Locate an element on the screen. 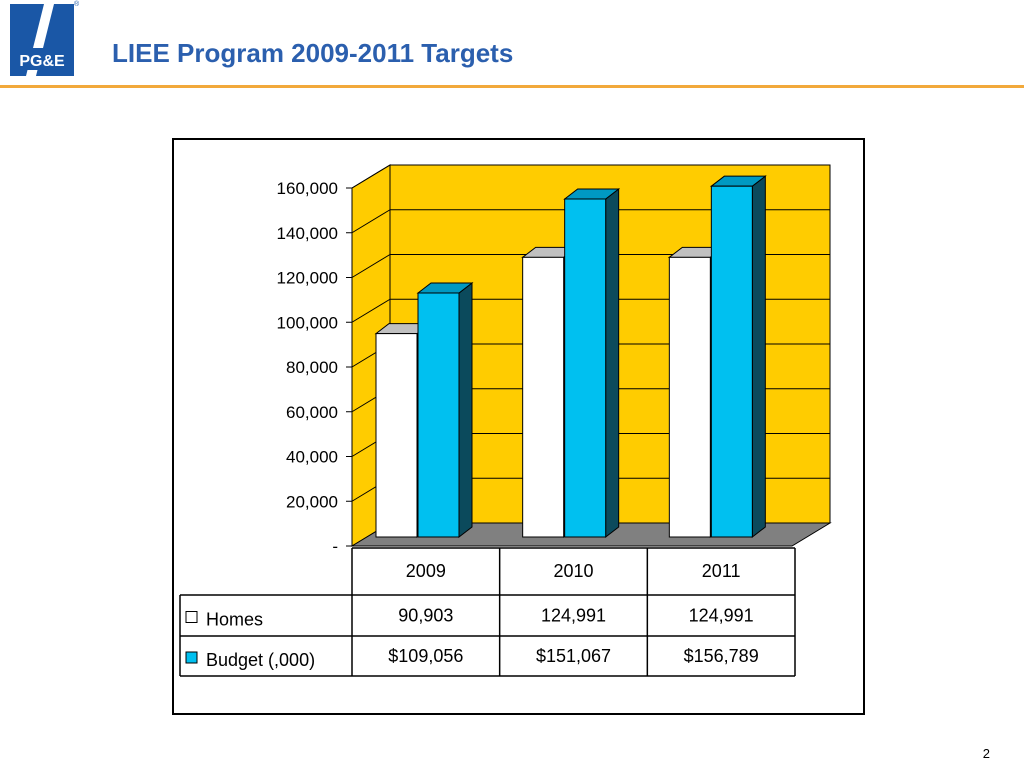 This screenshot has width=1024, height=768. y-tick-label: 40,000 is located at coordinates (312, 457).